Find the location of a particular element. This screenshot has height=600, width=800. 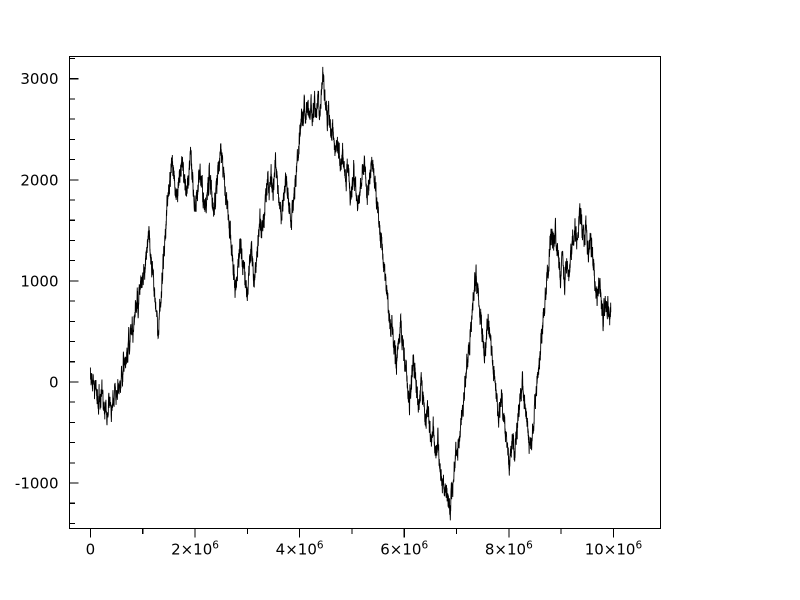

x-axis-major-ticks is located at coordinates (351, 533).